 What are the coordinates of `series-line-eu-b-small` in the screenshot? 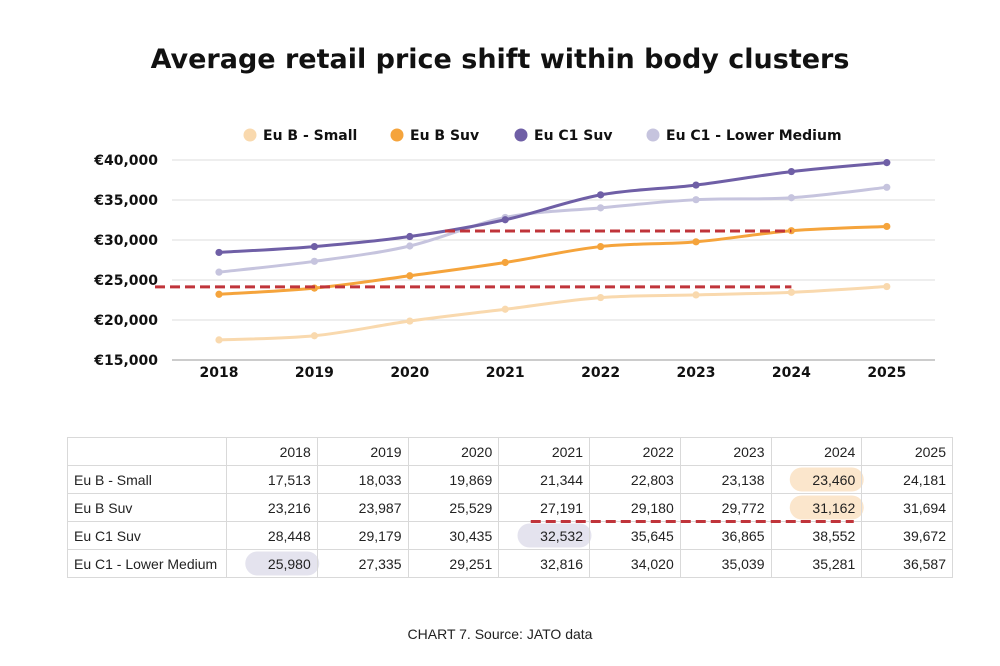 It's located at (552, 313).